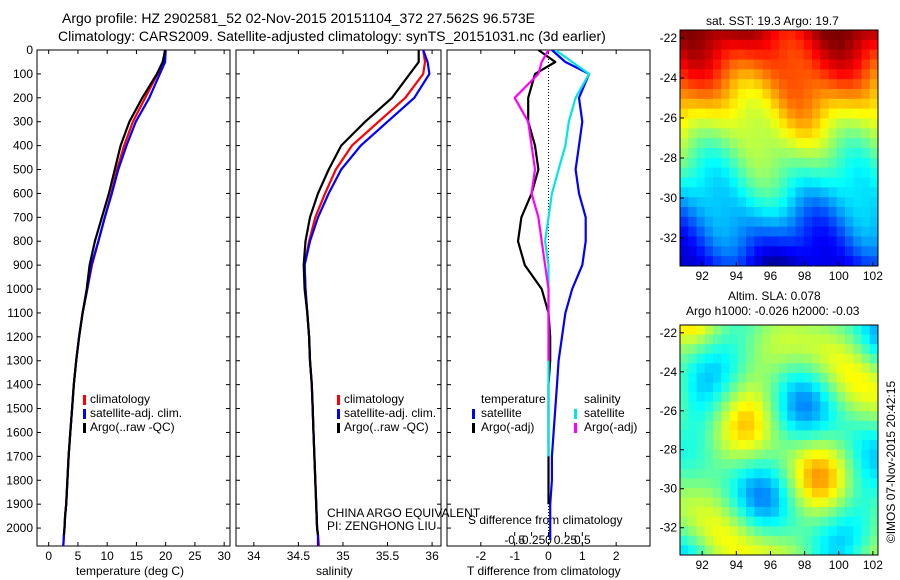 This screenshot has width=900, height=580. I want to click on x-tick-label-sal: 34.5, so click(299, 556).